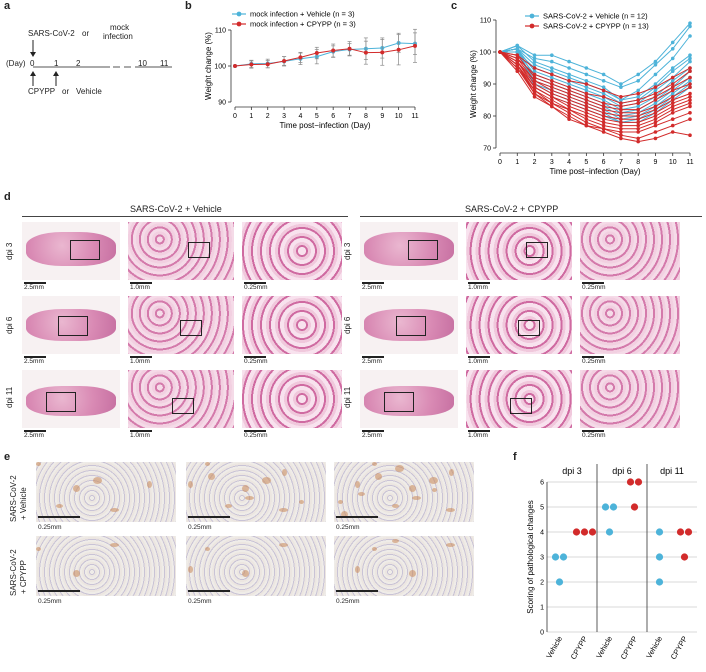 This screenshot has height=672, width=706. I want to click on day-label: (Day), so click(16, 63).